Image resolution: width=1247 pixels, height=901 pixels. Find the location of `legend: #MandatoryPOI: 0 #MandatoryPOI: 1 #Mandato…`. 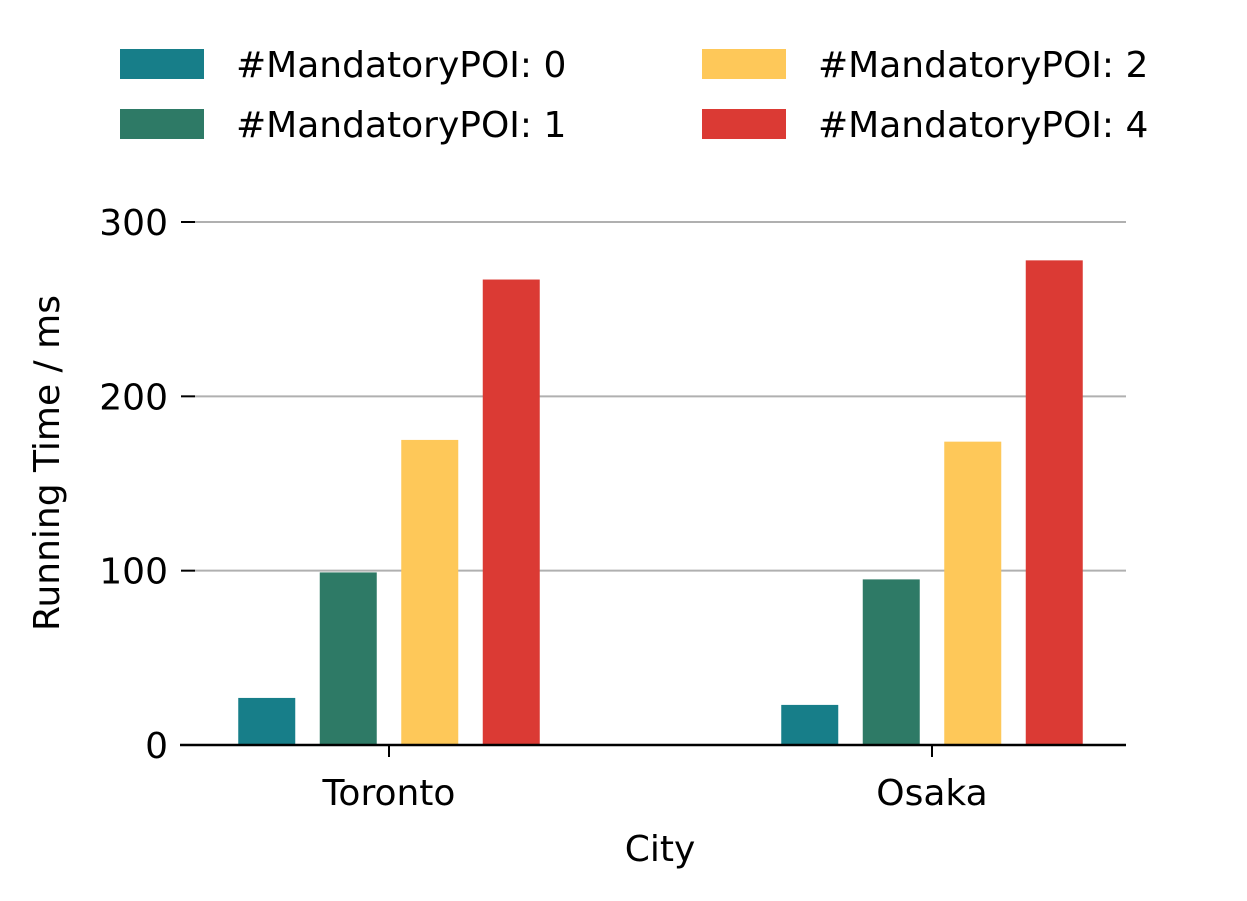

legend: #MandatoryPOI: 0 #MandatoryPOI: 1 #Mandato… is located at coordinates (634, 95).